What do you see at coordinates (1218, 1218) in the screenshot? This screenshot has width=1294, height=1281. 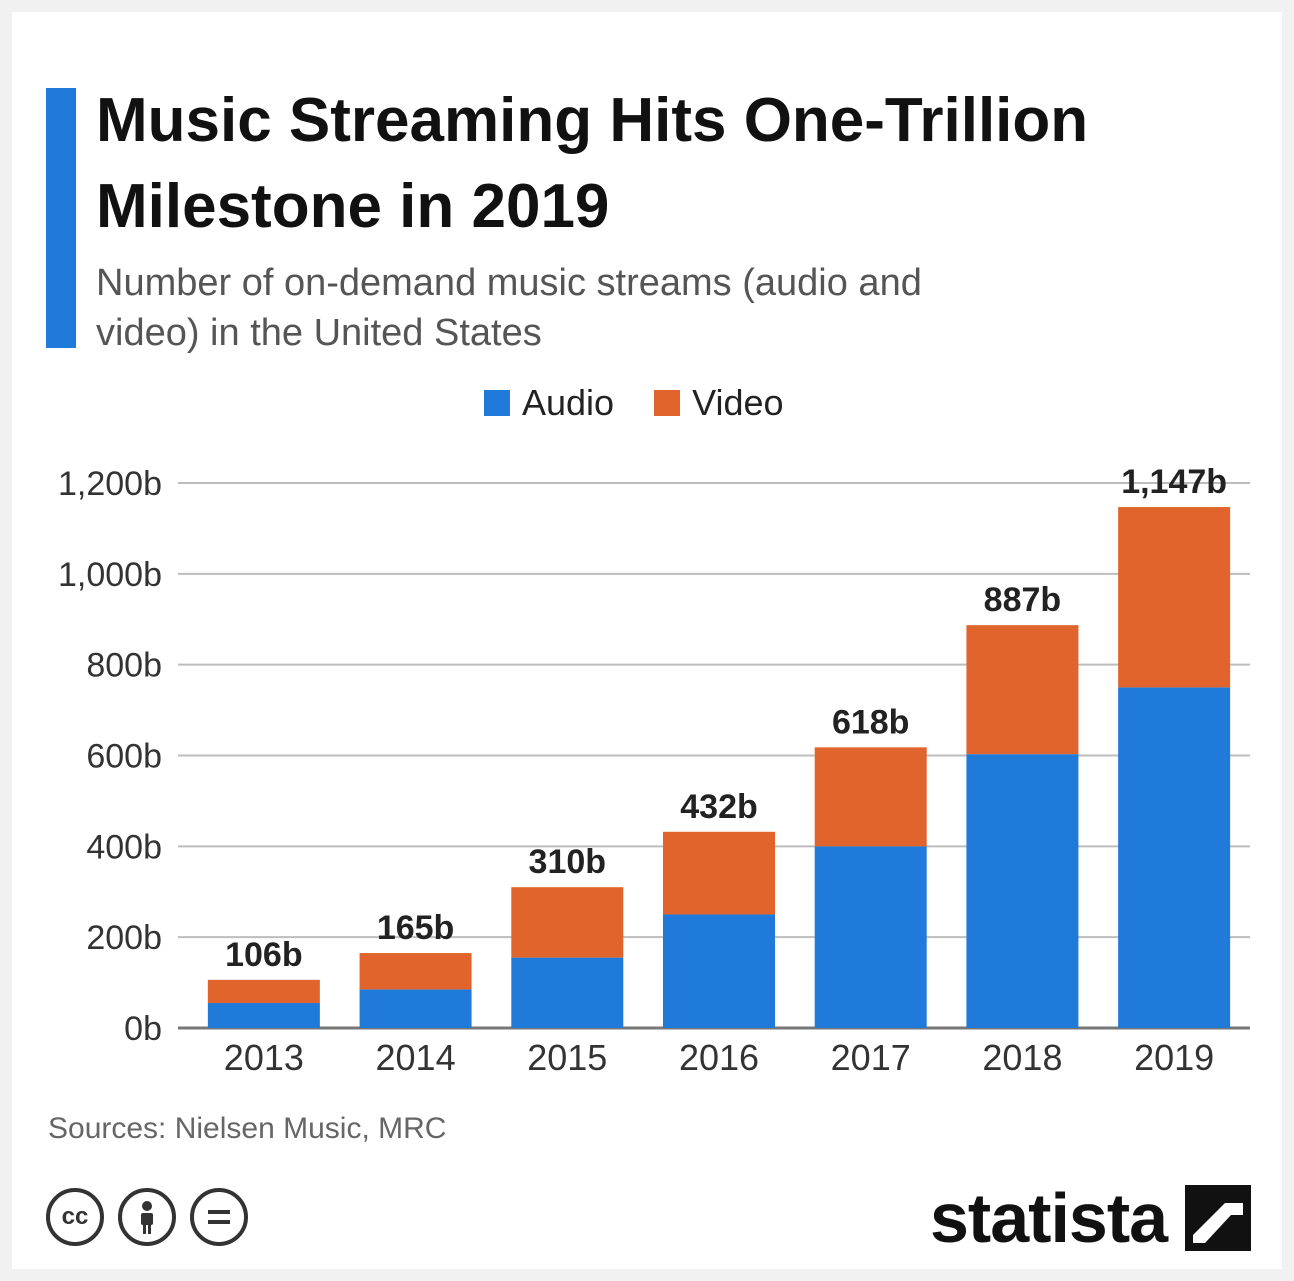 I see `statista-logo-icon` at bounding box center [1218, 1218].